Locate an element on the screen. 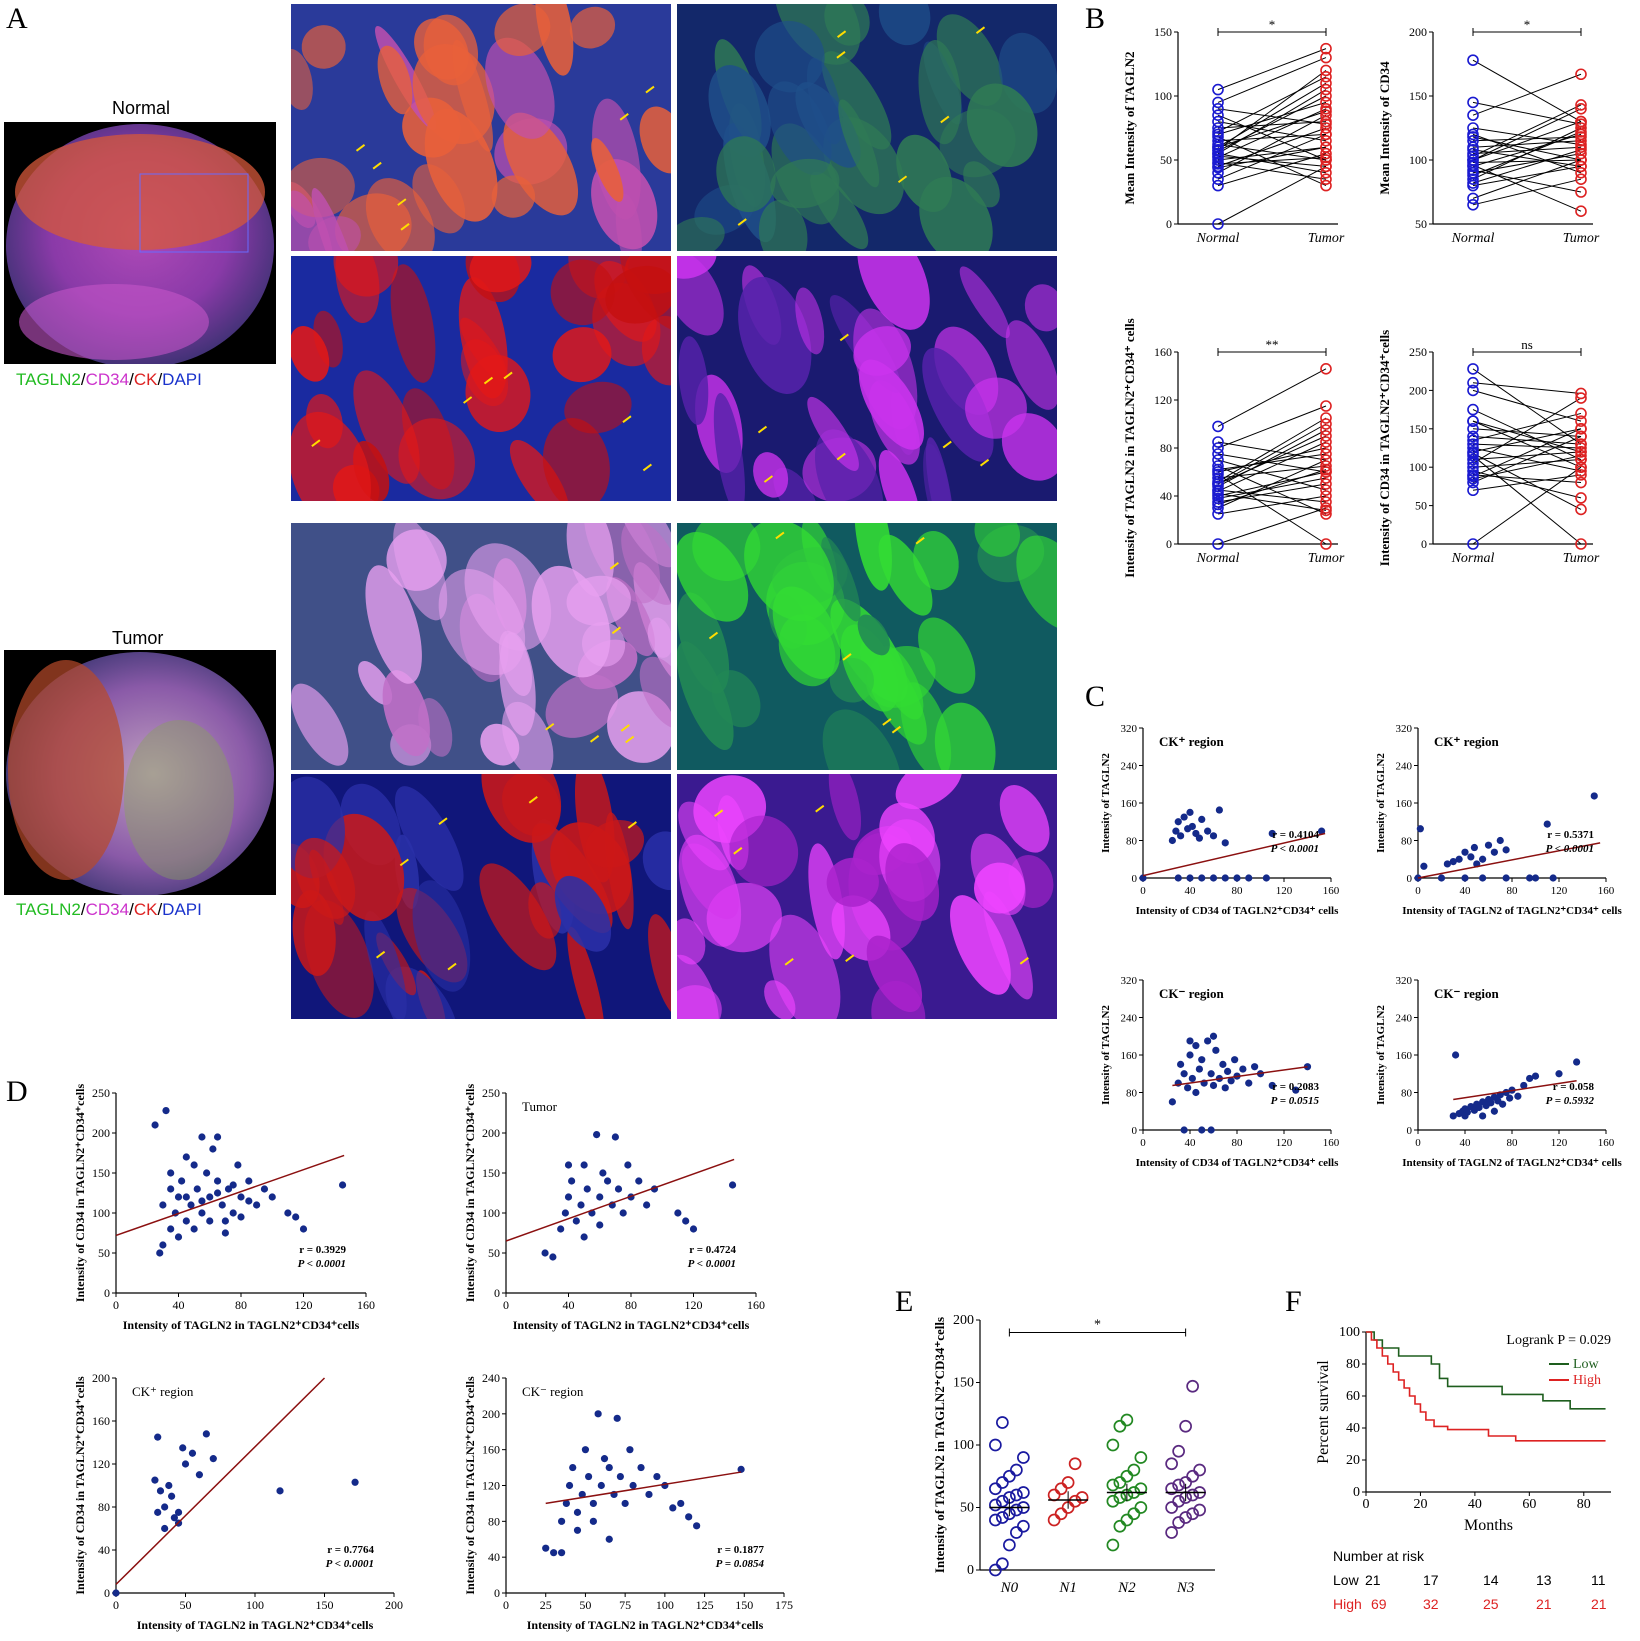 This screenshot has height=1641, width=1640. x-tick-label: 40 is located at coordinates (1466, 1143).